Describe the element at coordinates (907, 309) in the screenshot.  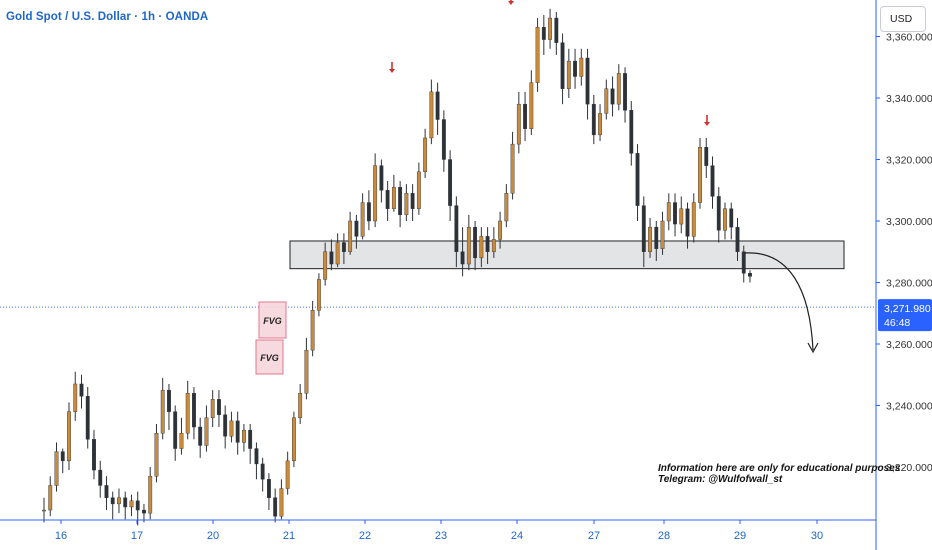
I see `price-tag-value: 3,271.980` at that location.